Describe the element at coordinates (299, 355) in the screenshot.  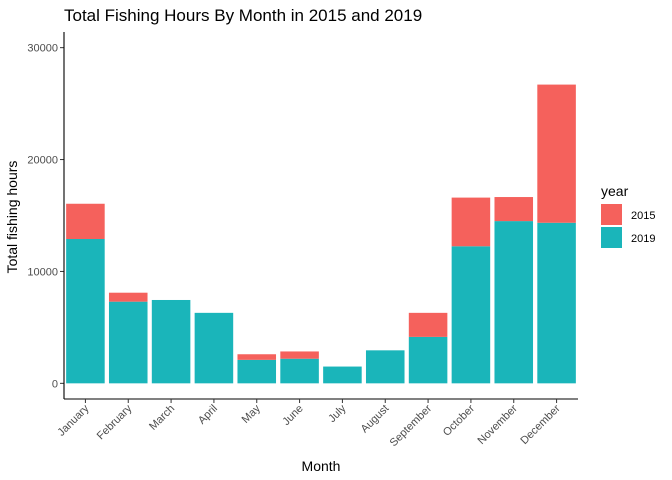
I see `bar-2015-june` at that location.